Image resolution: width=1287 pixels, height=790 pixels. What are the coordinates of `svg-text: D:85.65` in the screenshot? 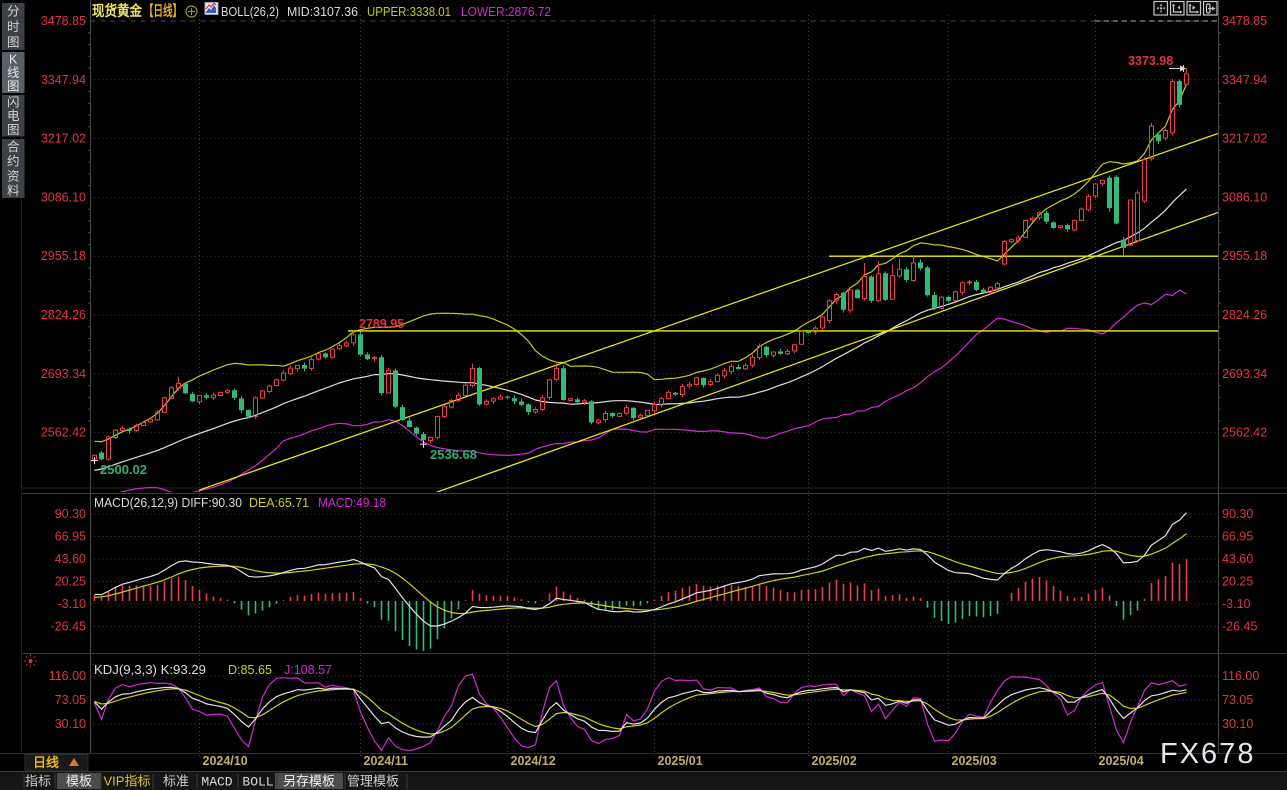 It's located at (250, 669).